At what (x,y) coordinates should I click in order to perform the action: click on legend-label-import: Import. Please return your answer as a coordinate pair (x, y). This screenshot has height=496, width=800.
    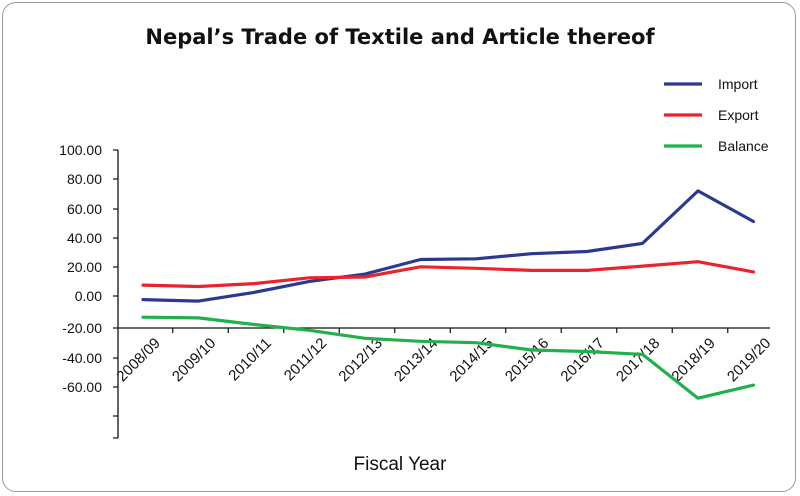
    Looking at the image, I should click on (738, 84).